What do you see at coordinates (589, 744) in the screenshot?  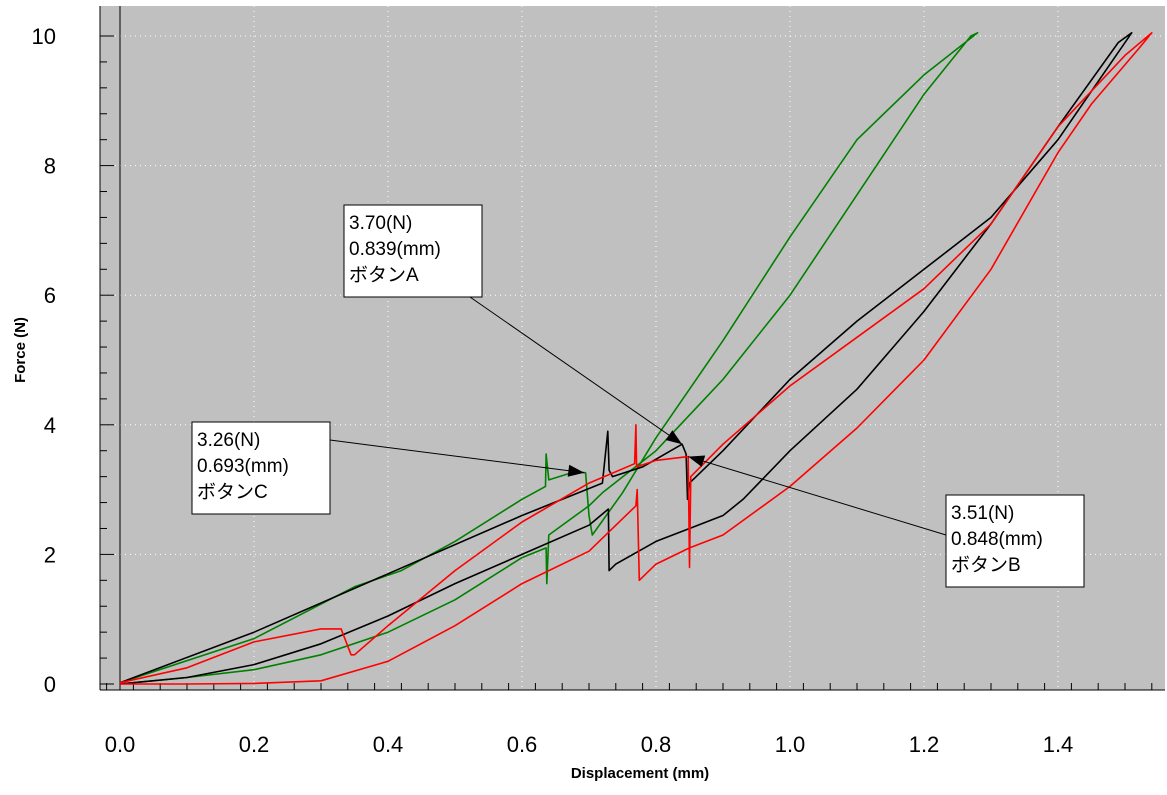 I see `x-tick-labels: 0.0 0.2 0.4 0.6 0.8 1.0 1.2 1.4` at bounding box center [589, 744].